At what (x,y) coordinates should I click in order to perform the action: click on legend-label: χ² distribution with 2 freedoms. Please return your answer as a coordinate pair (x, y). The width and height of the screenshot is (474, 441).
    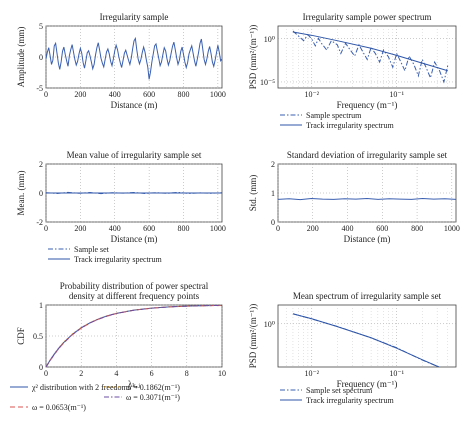
    Looking at the image, I should click on (81, 387).